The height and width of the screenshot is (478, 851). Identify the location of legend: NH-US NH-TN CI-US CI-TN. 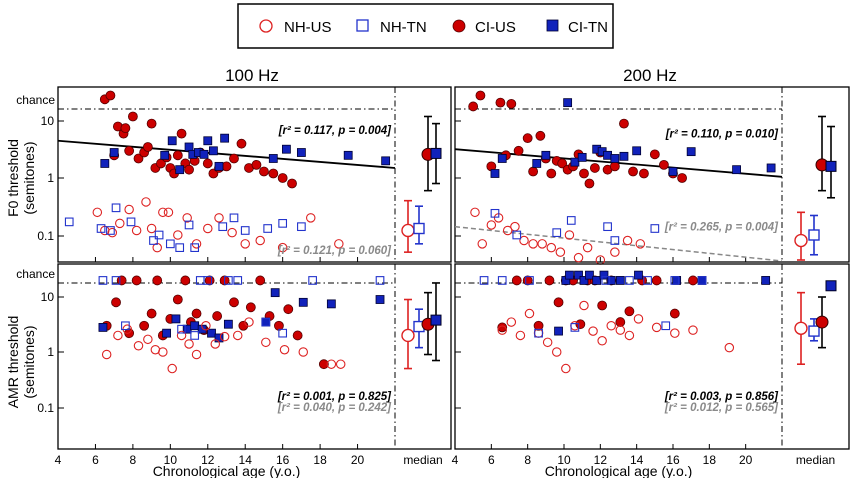
(425, 26).